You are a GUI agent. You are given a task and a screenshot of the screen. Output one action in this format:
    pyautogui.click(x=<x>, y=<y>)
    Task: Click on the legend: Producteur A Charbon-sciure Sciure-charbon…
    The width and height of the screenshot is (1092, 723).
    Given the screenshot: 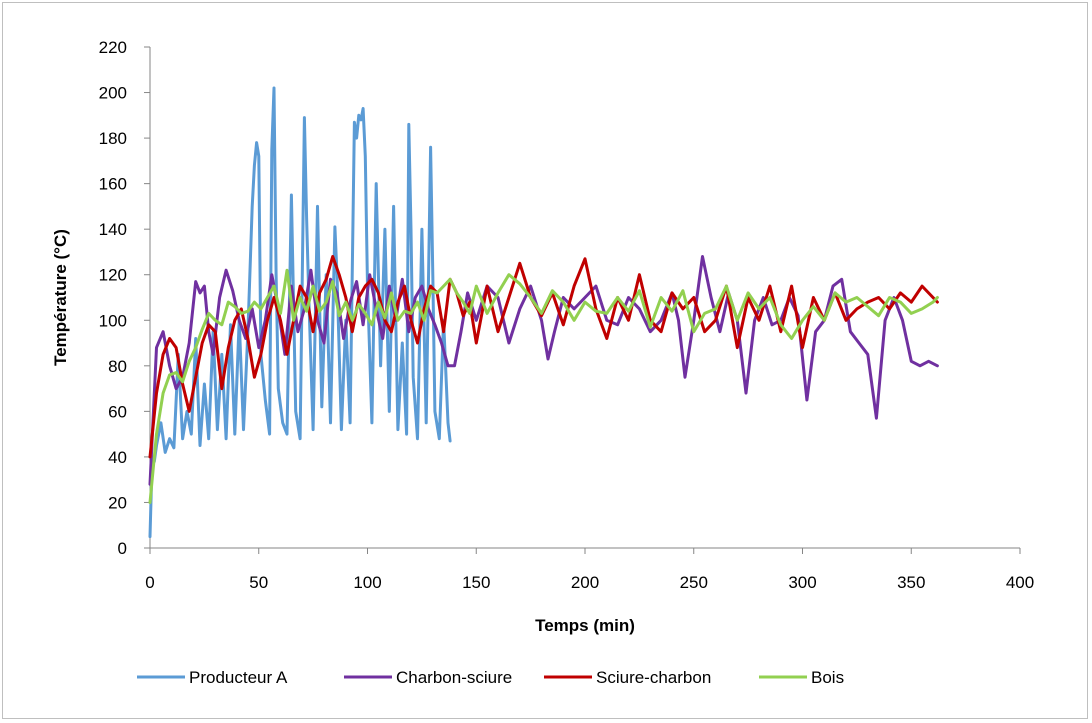 What is the action you would take?
    pyautogui.click(x=490, y=677)
    